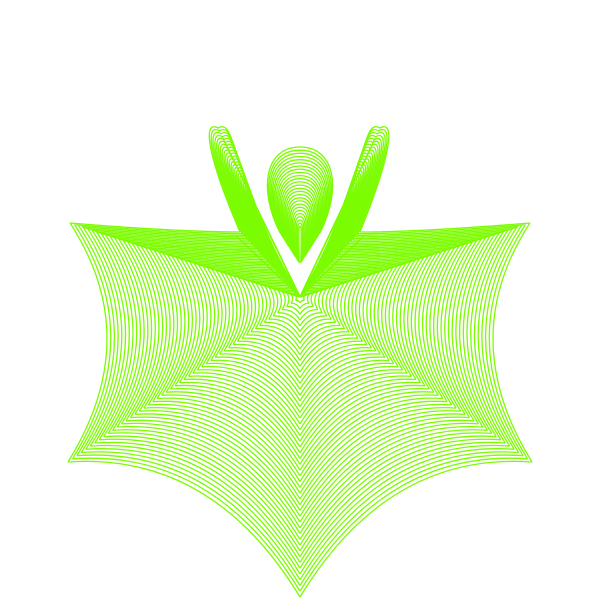 This screenshot has width=600, height=600. What do you see at coordinates (363, 179) in the screenshot?
I see `right-ear-loop-set-loop` at bounding box center [363, 179].